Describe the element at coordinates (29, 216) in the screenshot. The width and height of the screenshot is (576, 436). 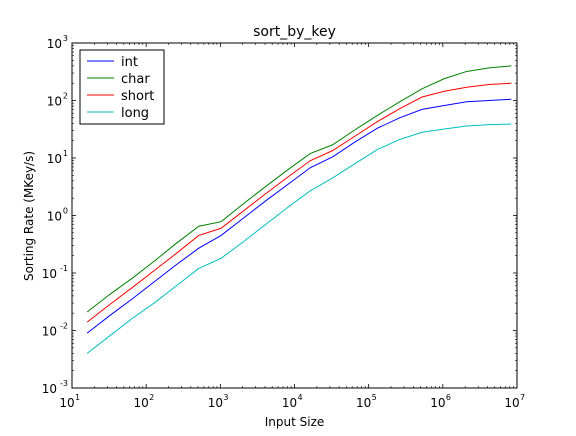
I see `y-axis-label: Sorting Rate (MKey/s)` at that location.